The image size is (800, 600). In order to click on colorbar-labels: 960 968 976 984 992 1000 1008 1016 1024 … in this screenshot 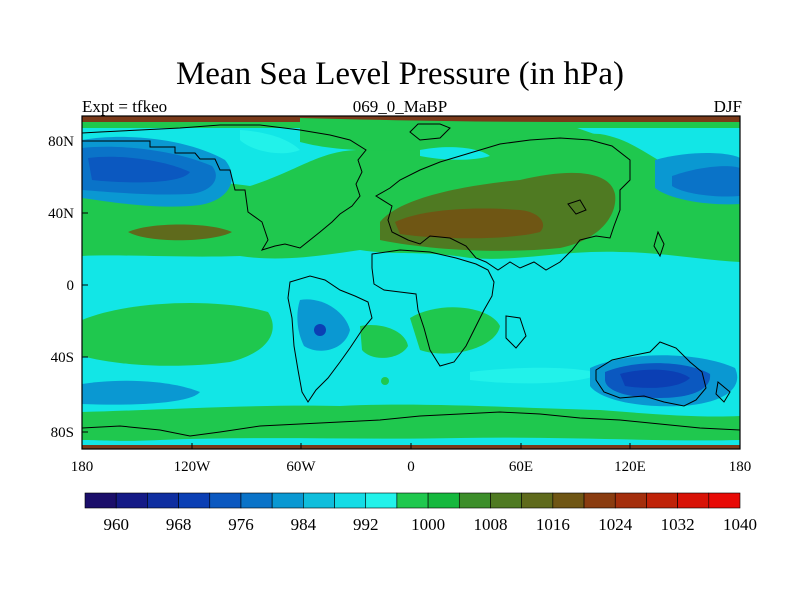, I will do `click(430, 524)`.